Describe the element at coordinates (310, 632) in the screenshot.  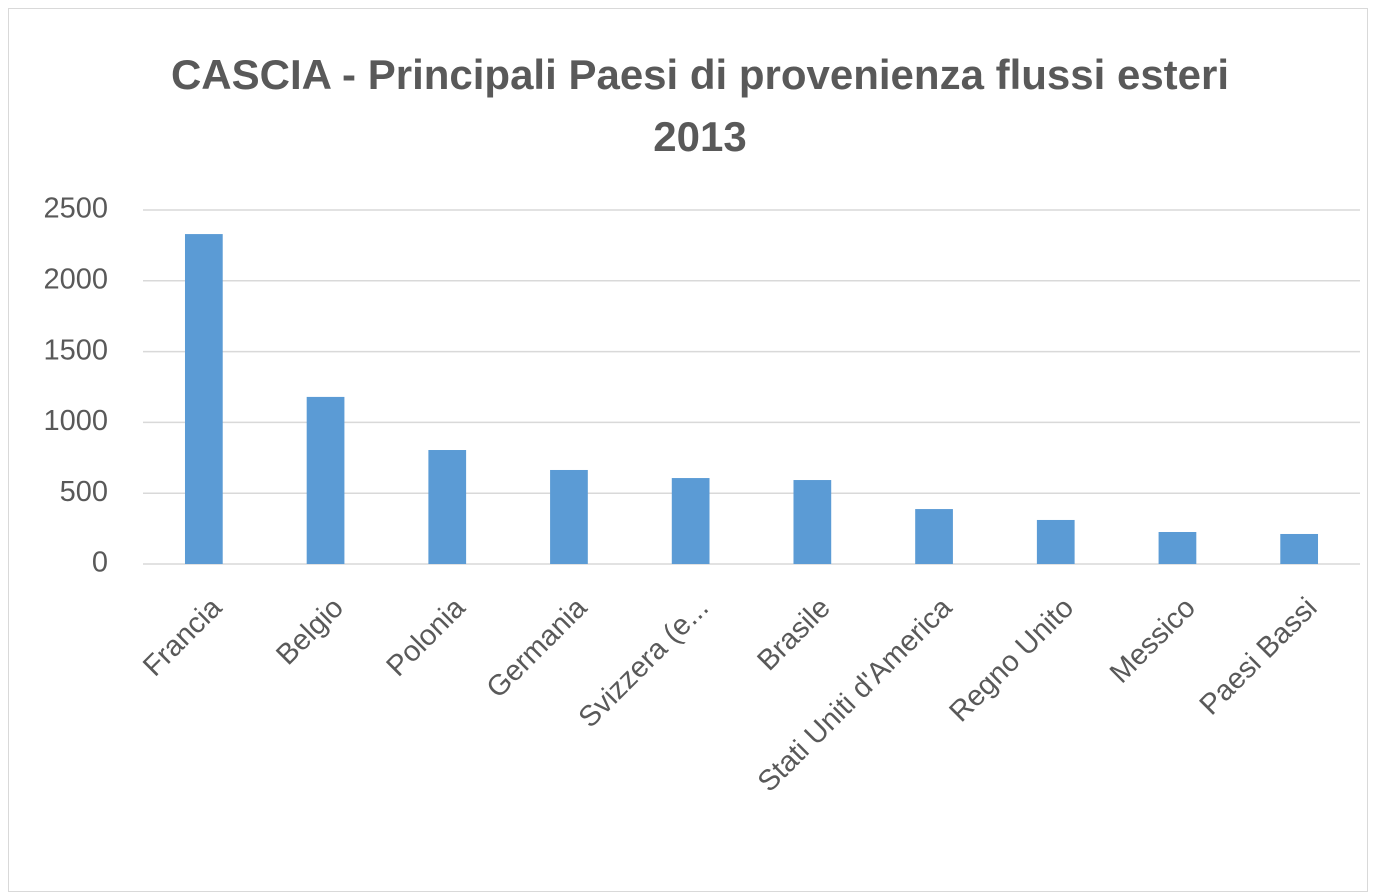
I see `x-tick-label: Belgio` at that location.